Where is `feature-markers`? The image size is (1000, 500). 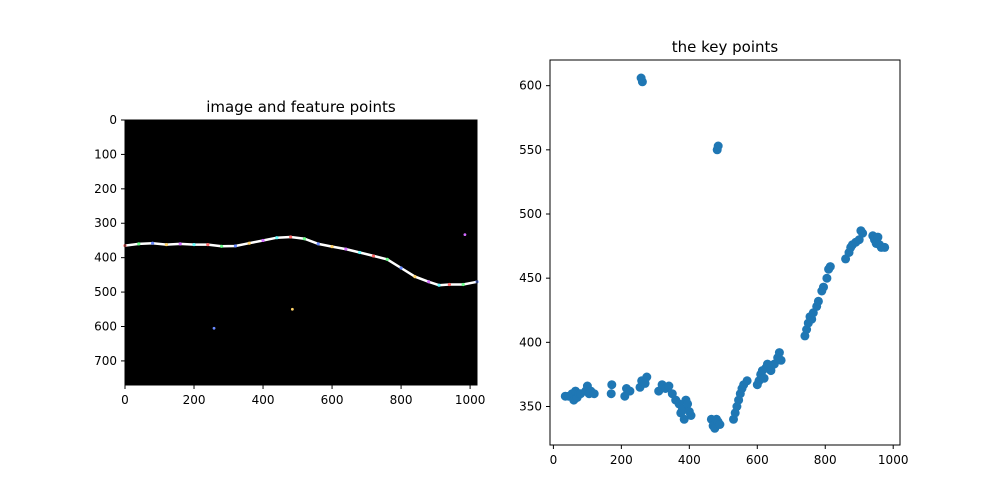
feature-markers is located at coordinates (301, 281).